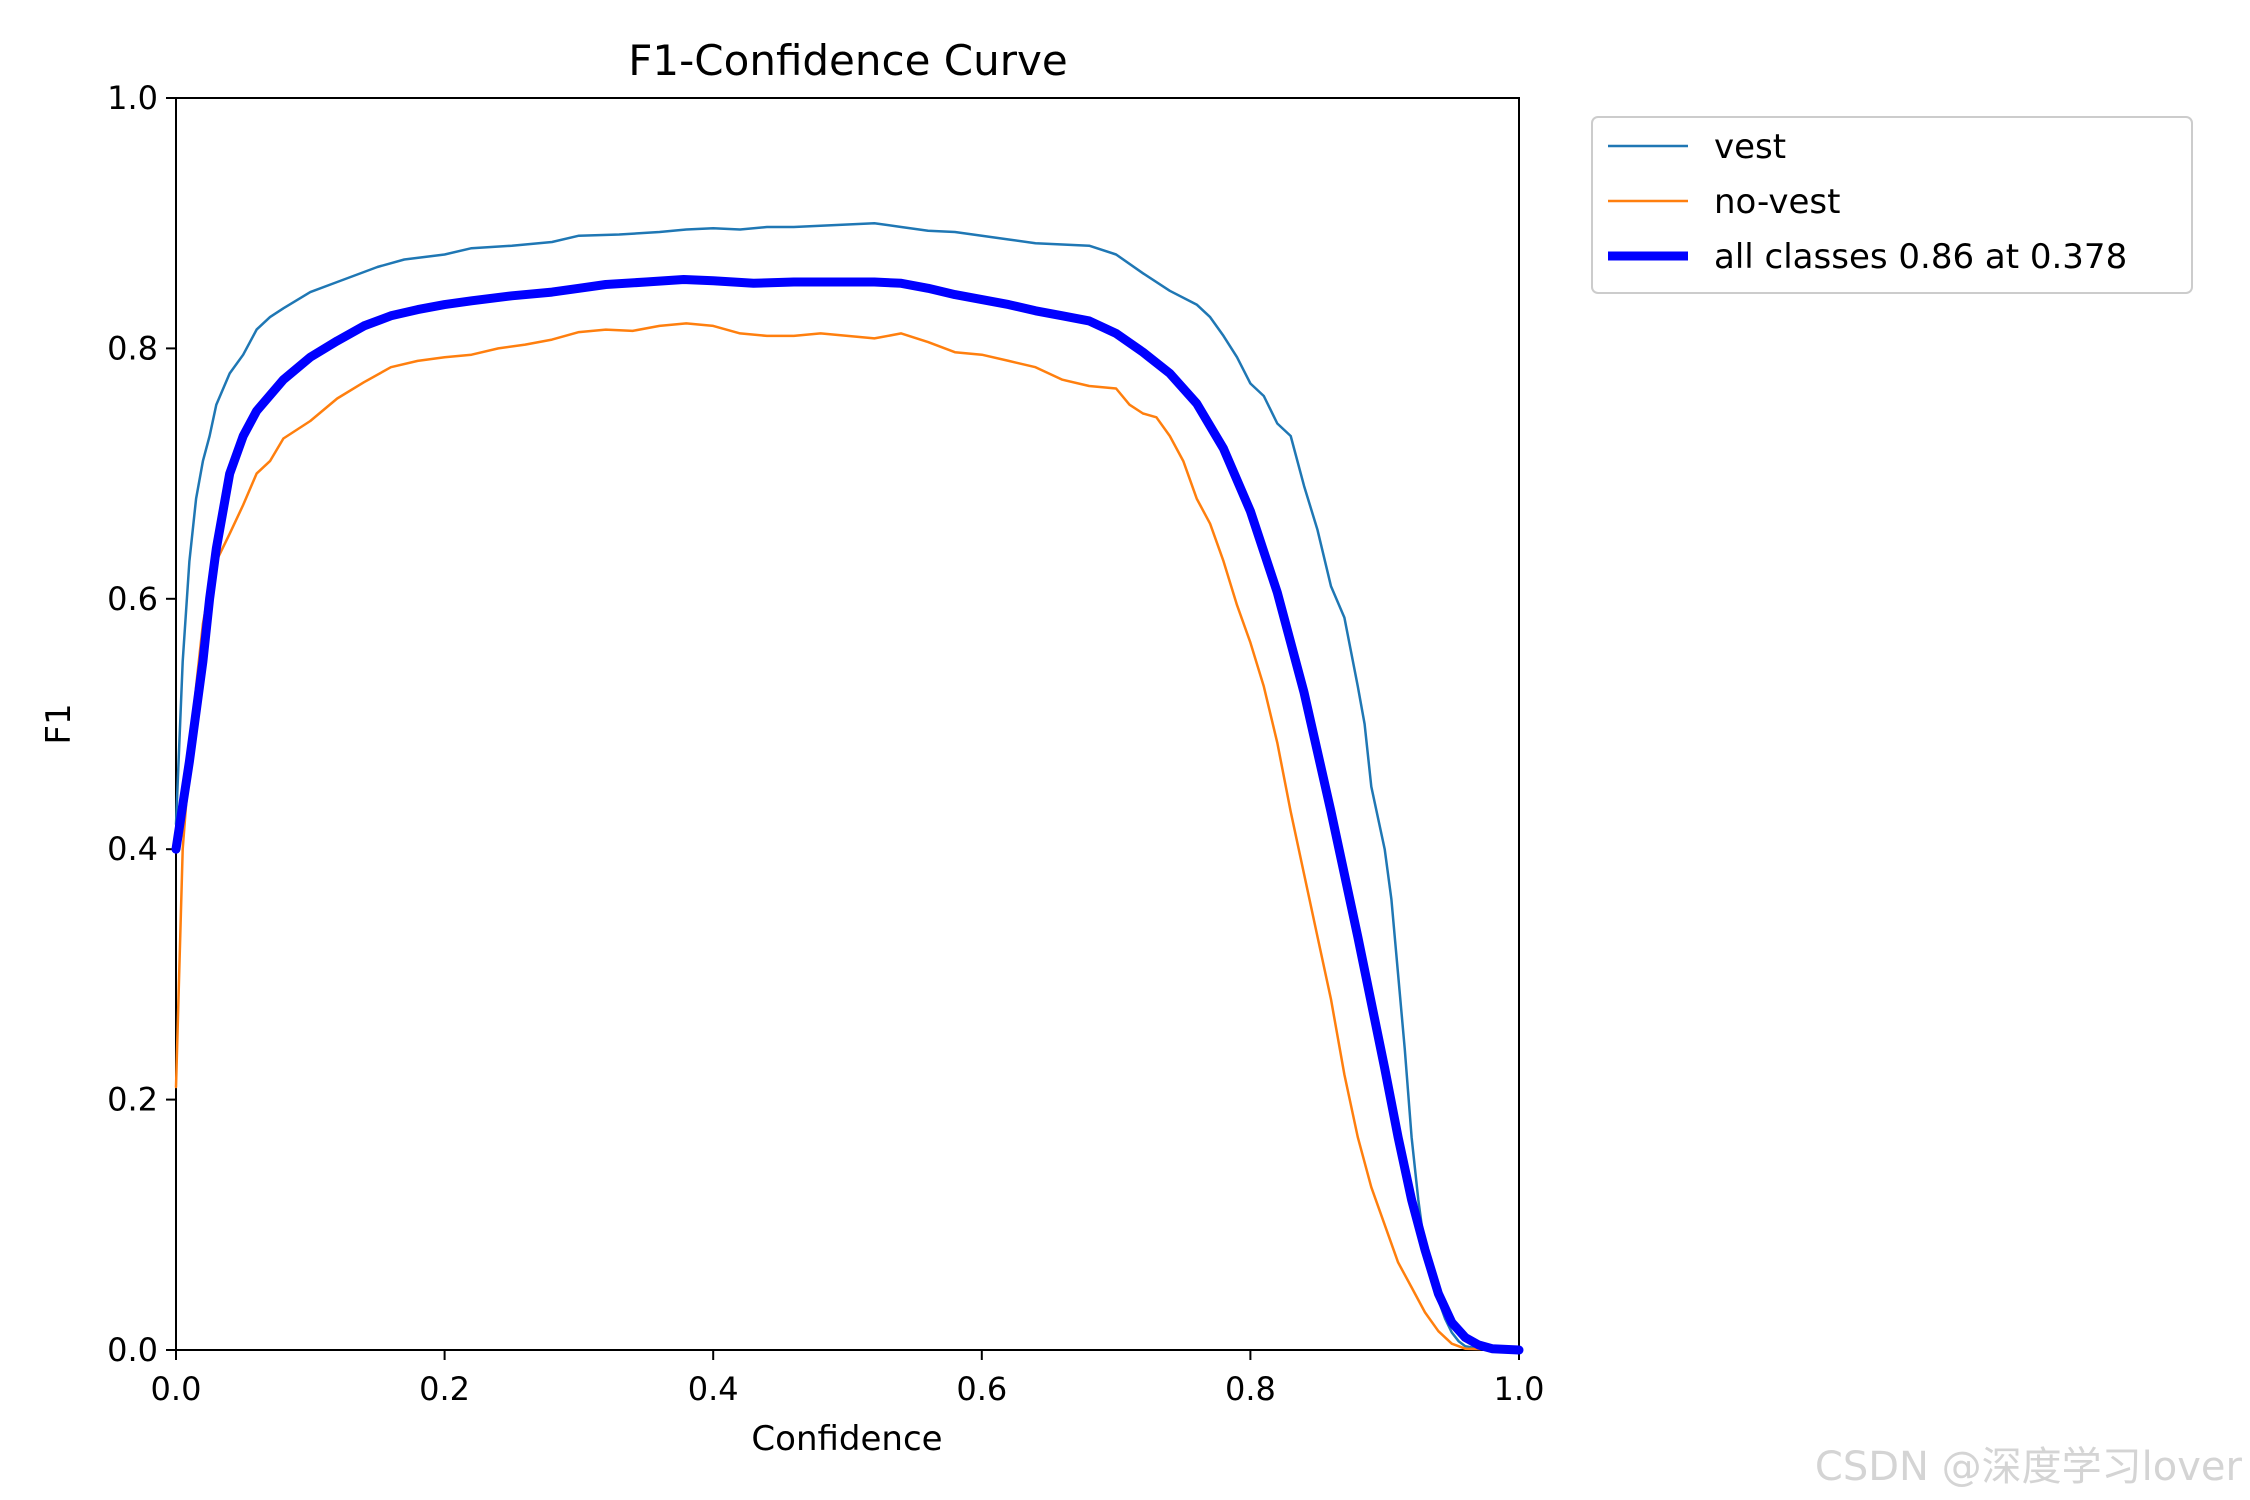 The width and height of the screenshot is (2250, 1500). I want to click on y-axis-ticks: 0.0 0.2 0.4 0.6 0.8 1.0, so click(141, 724).